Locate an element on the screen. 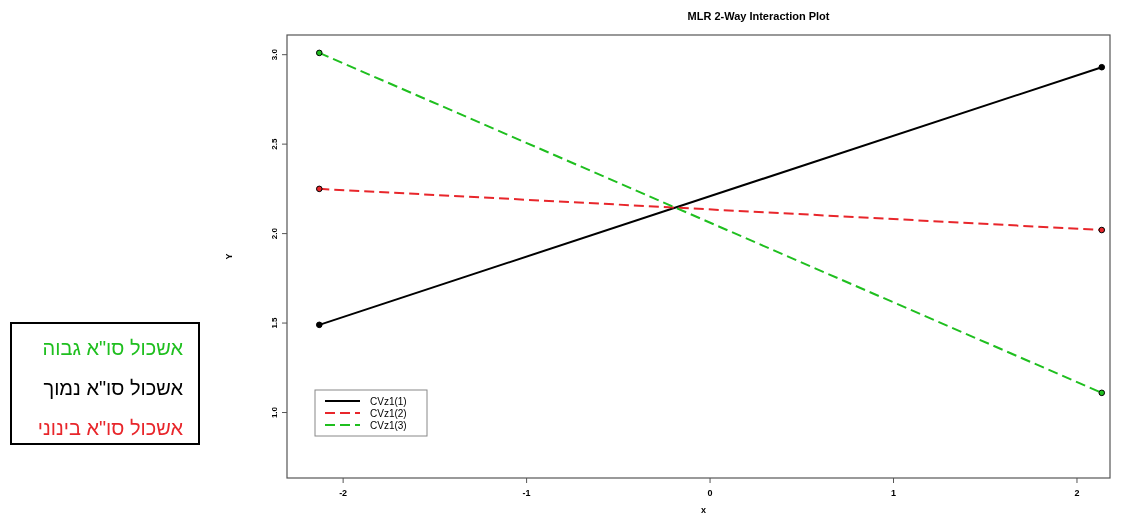 Image resolution: width=1123 pixels, height=517 pixels. x-tick-label: 1 is located at coordinates (894, 493).